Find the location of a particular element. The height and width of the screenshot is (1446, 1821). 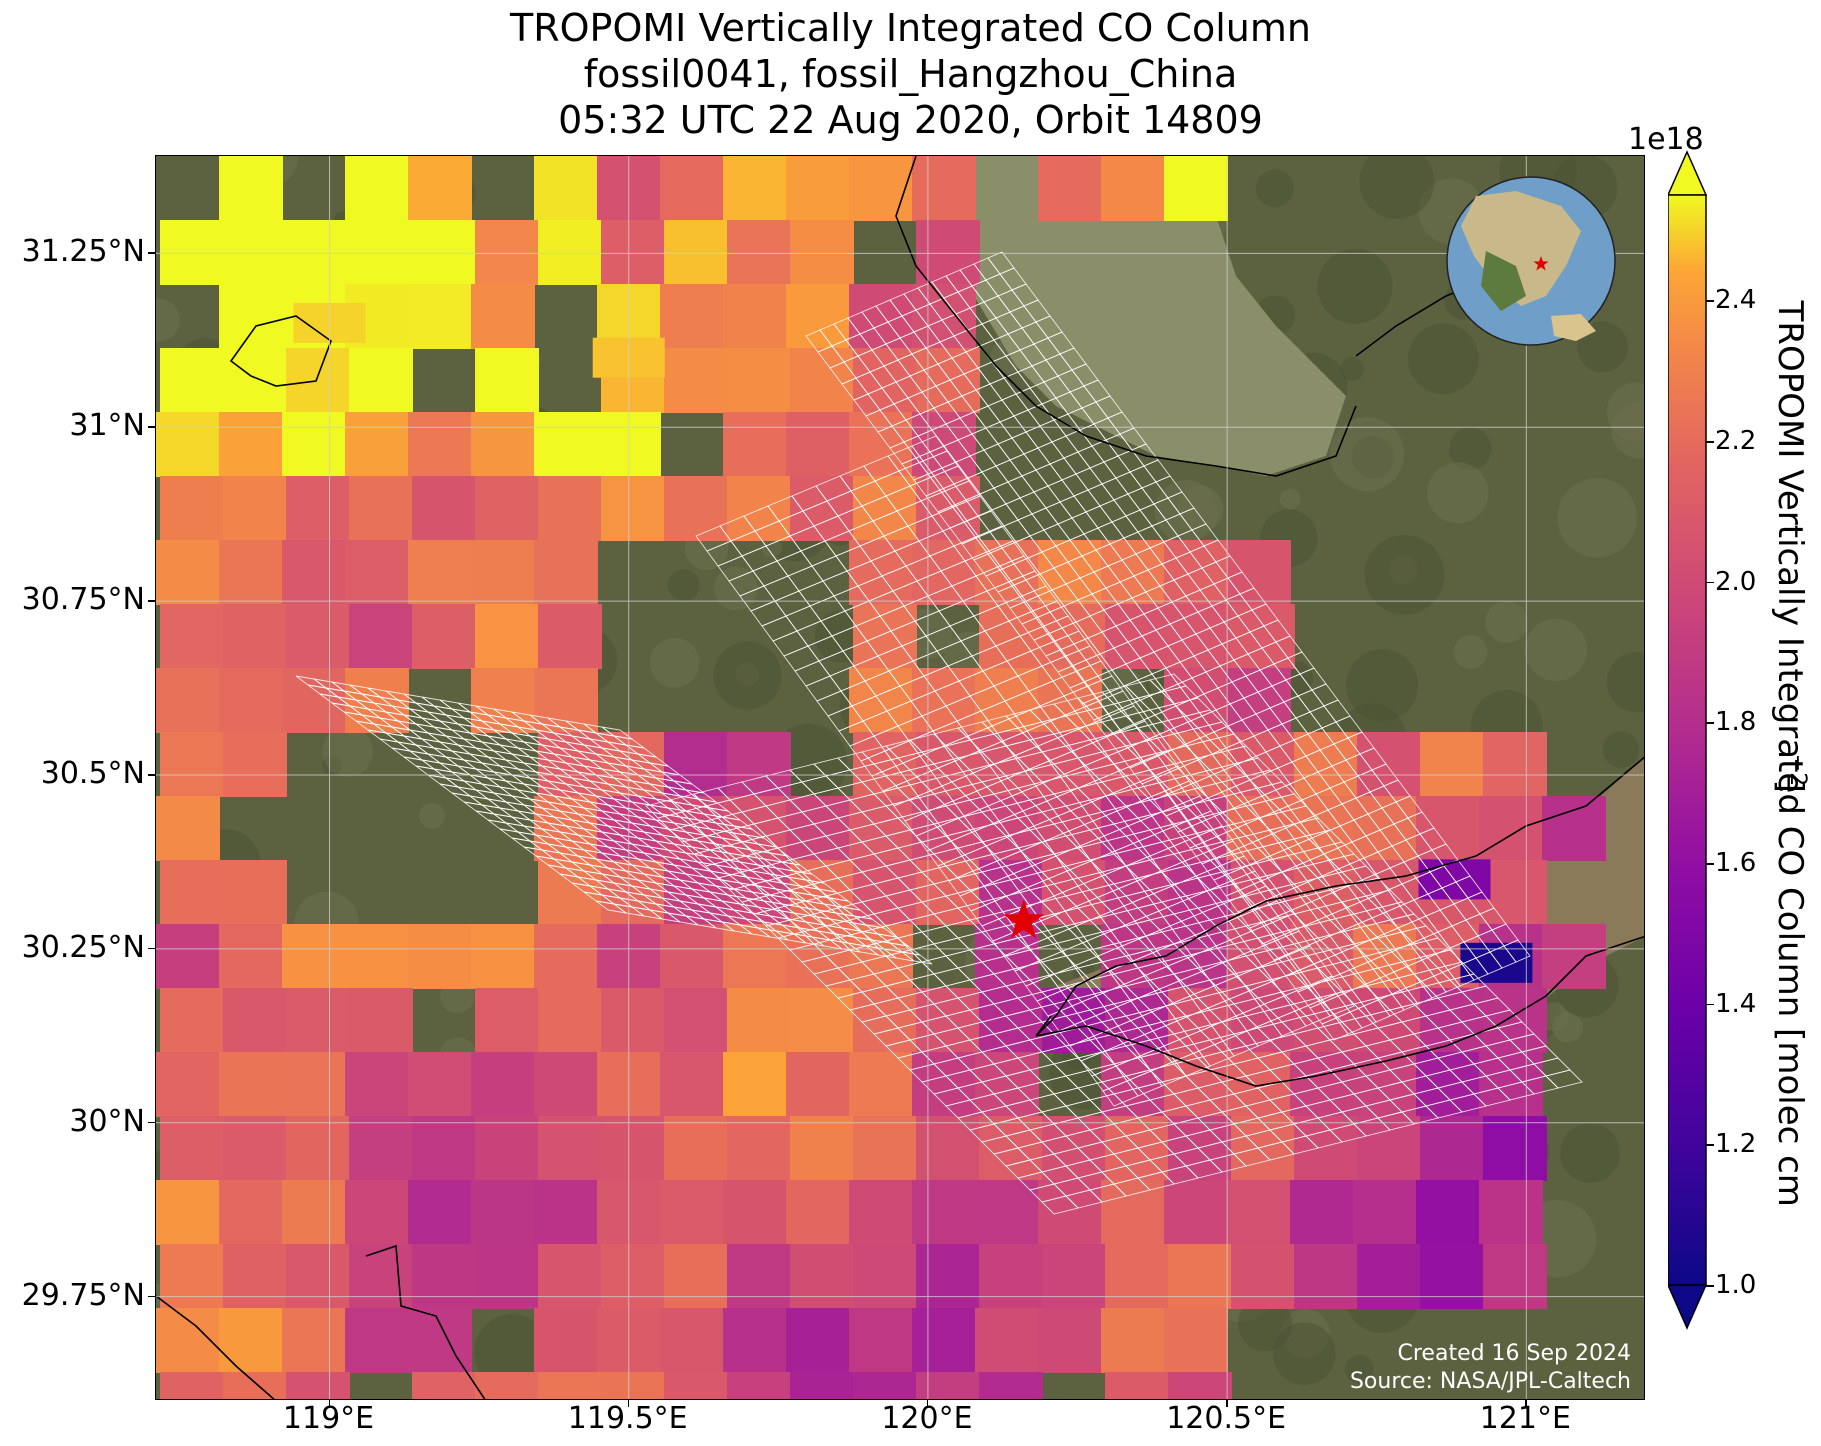

map-subtitle-site: fossil0041, fossil_Hangzhou_China is located at coordinates (910, 74).